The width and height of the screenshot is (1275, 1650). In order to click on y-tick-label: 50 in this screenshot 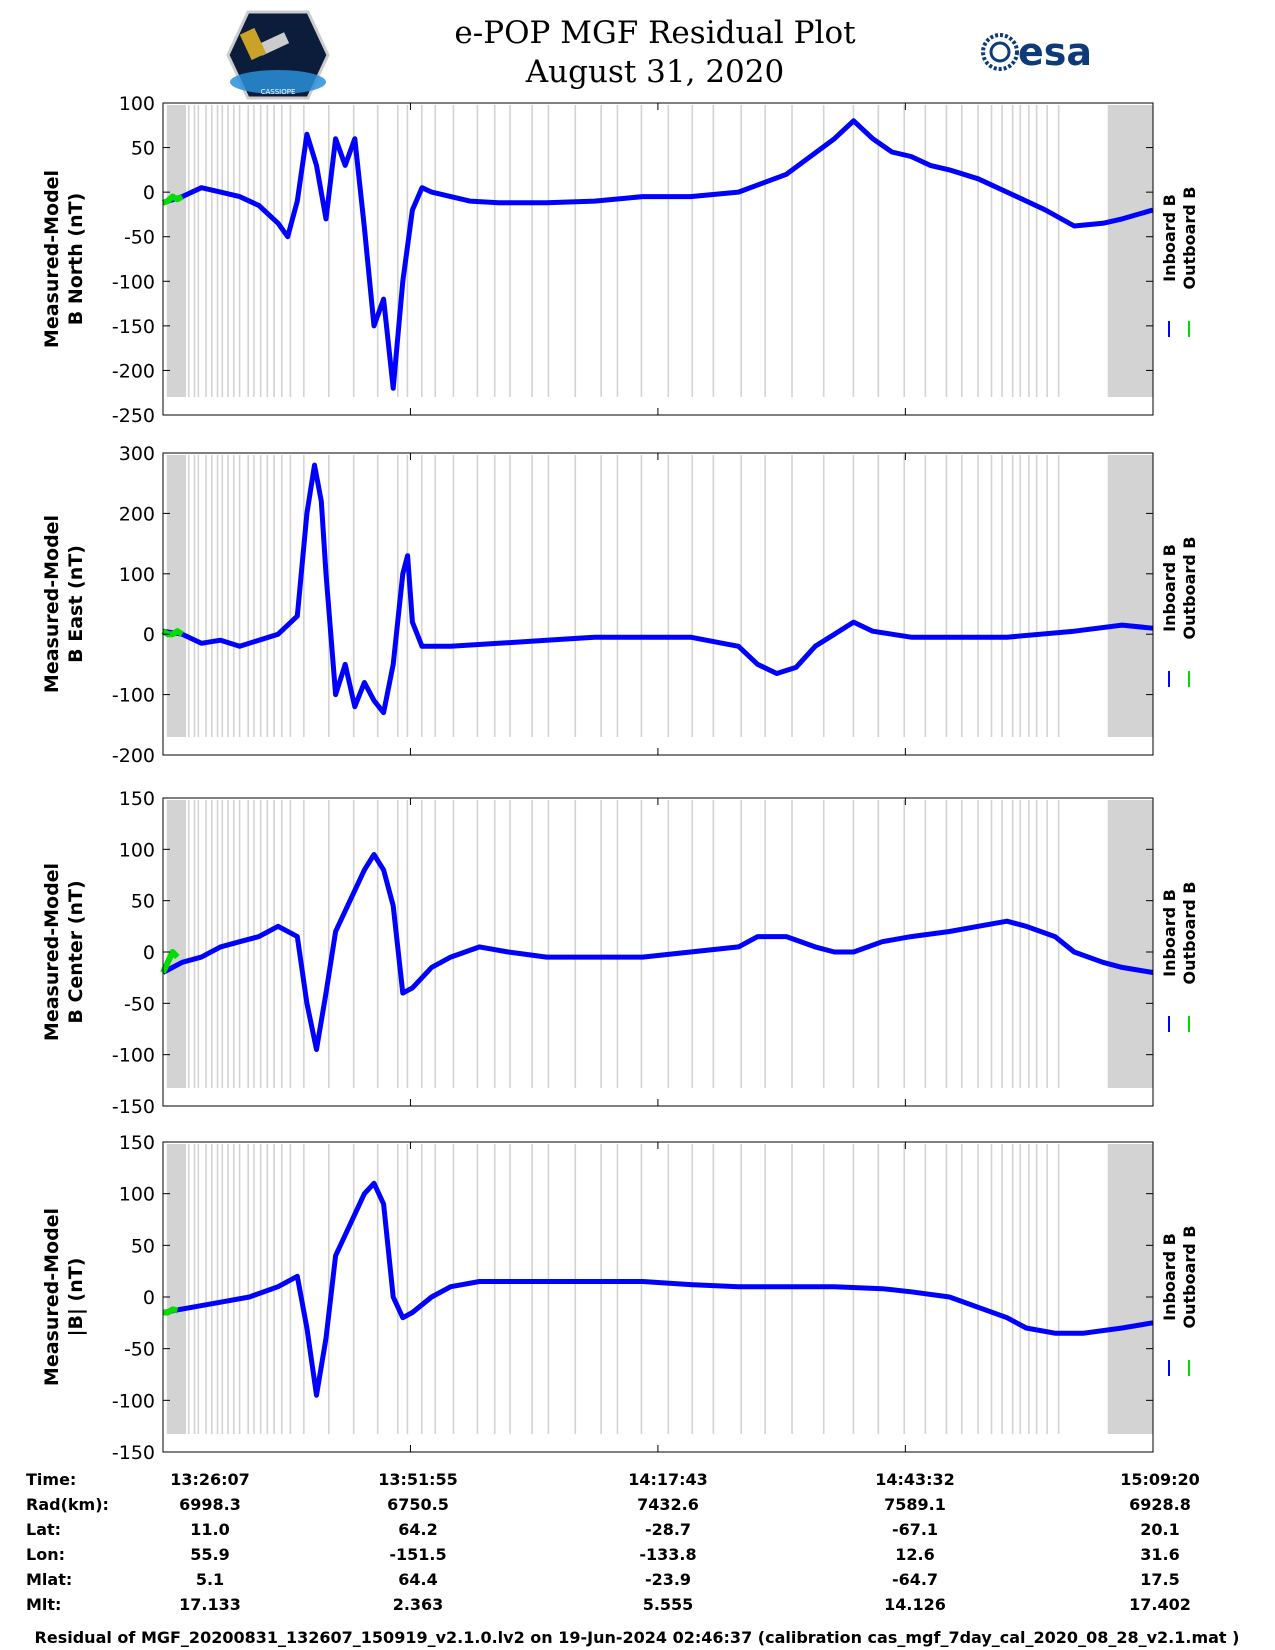, I will do `click(143, 1246)`.